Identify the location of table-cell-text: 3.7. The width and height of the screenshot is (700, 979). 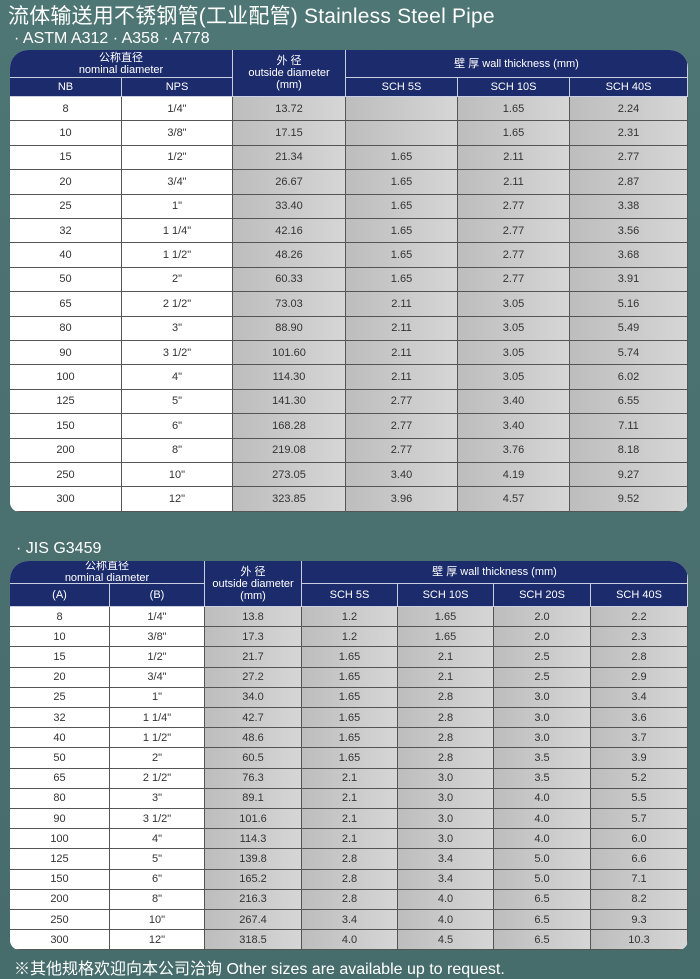
(639, 737).